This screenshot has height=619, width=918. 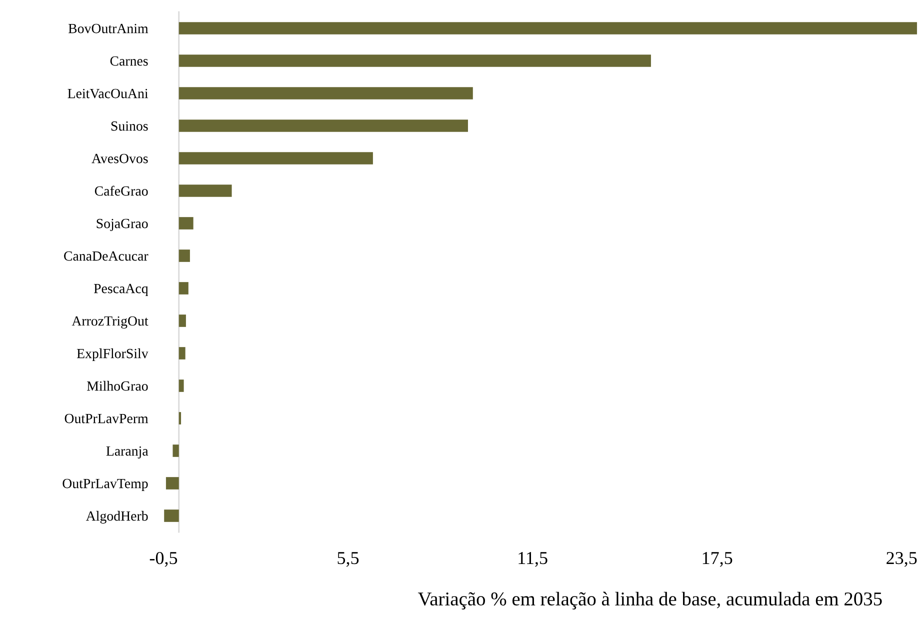 I want to click on y-tick-label: OutPrLavPerm, so click(x=106, y=419).